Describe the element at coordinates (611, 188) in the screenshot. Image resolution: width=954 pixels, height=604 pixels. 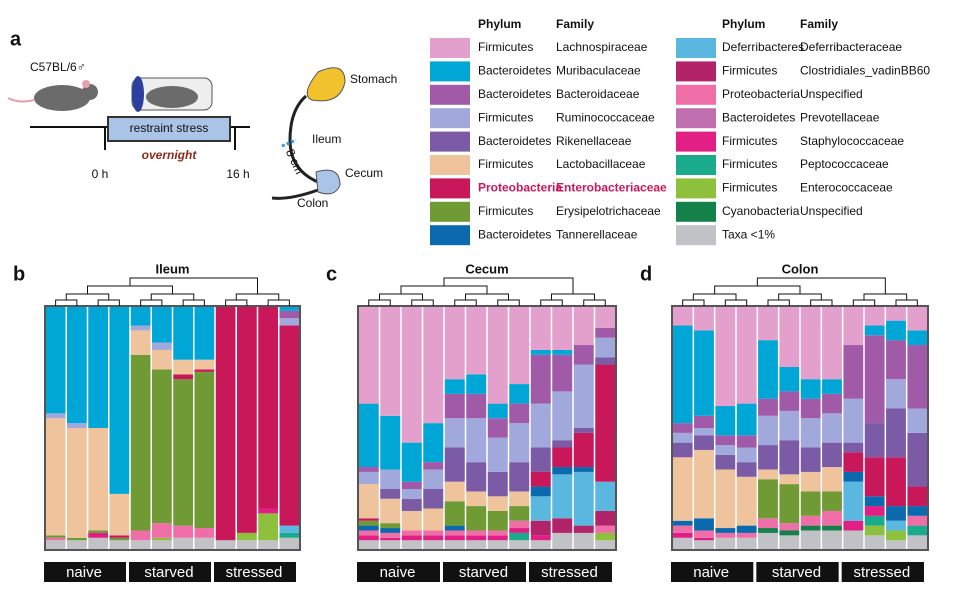
I see `legend-family: Enterobacteriaceae` at that location.